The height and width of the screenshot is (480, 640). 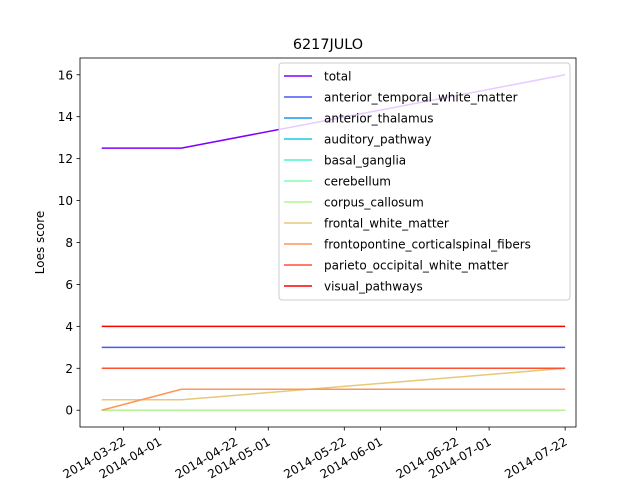 I want to click on legend-label-basal_ganglia: basal_ganglia, so click(x=365, y=161).